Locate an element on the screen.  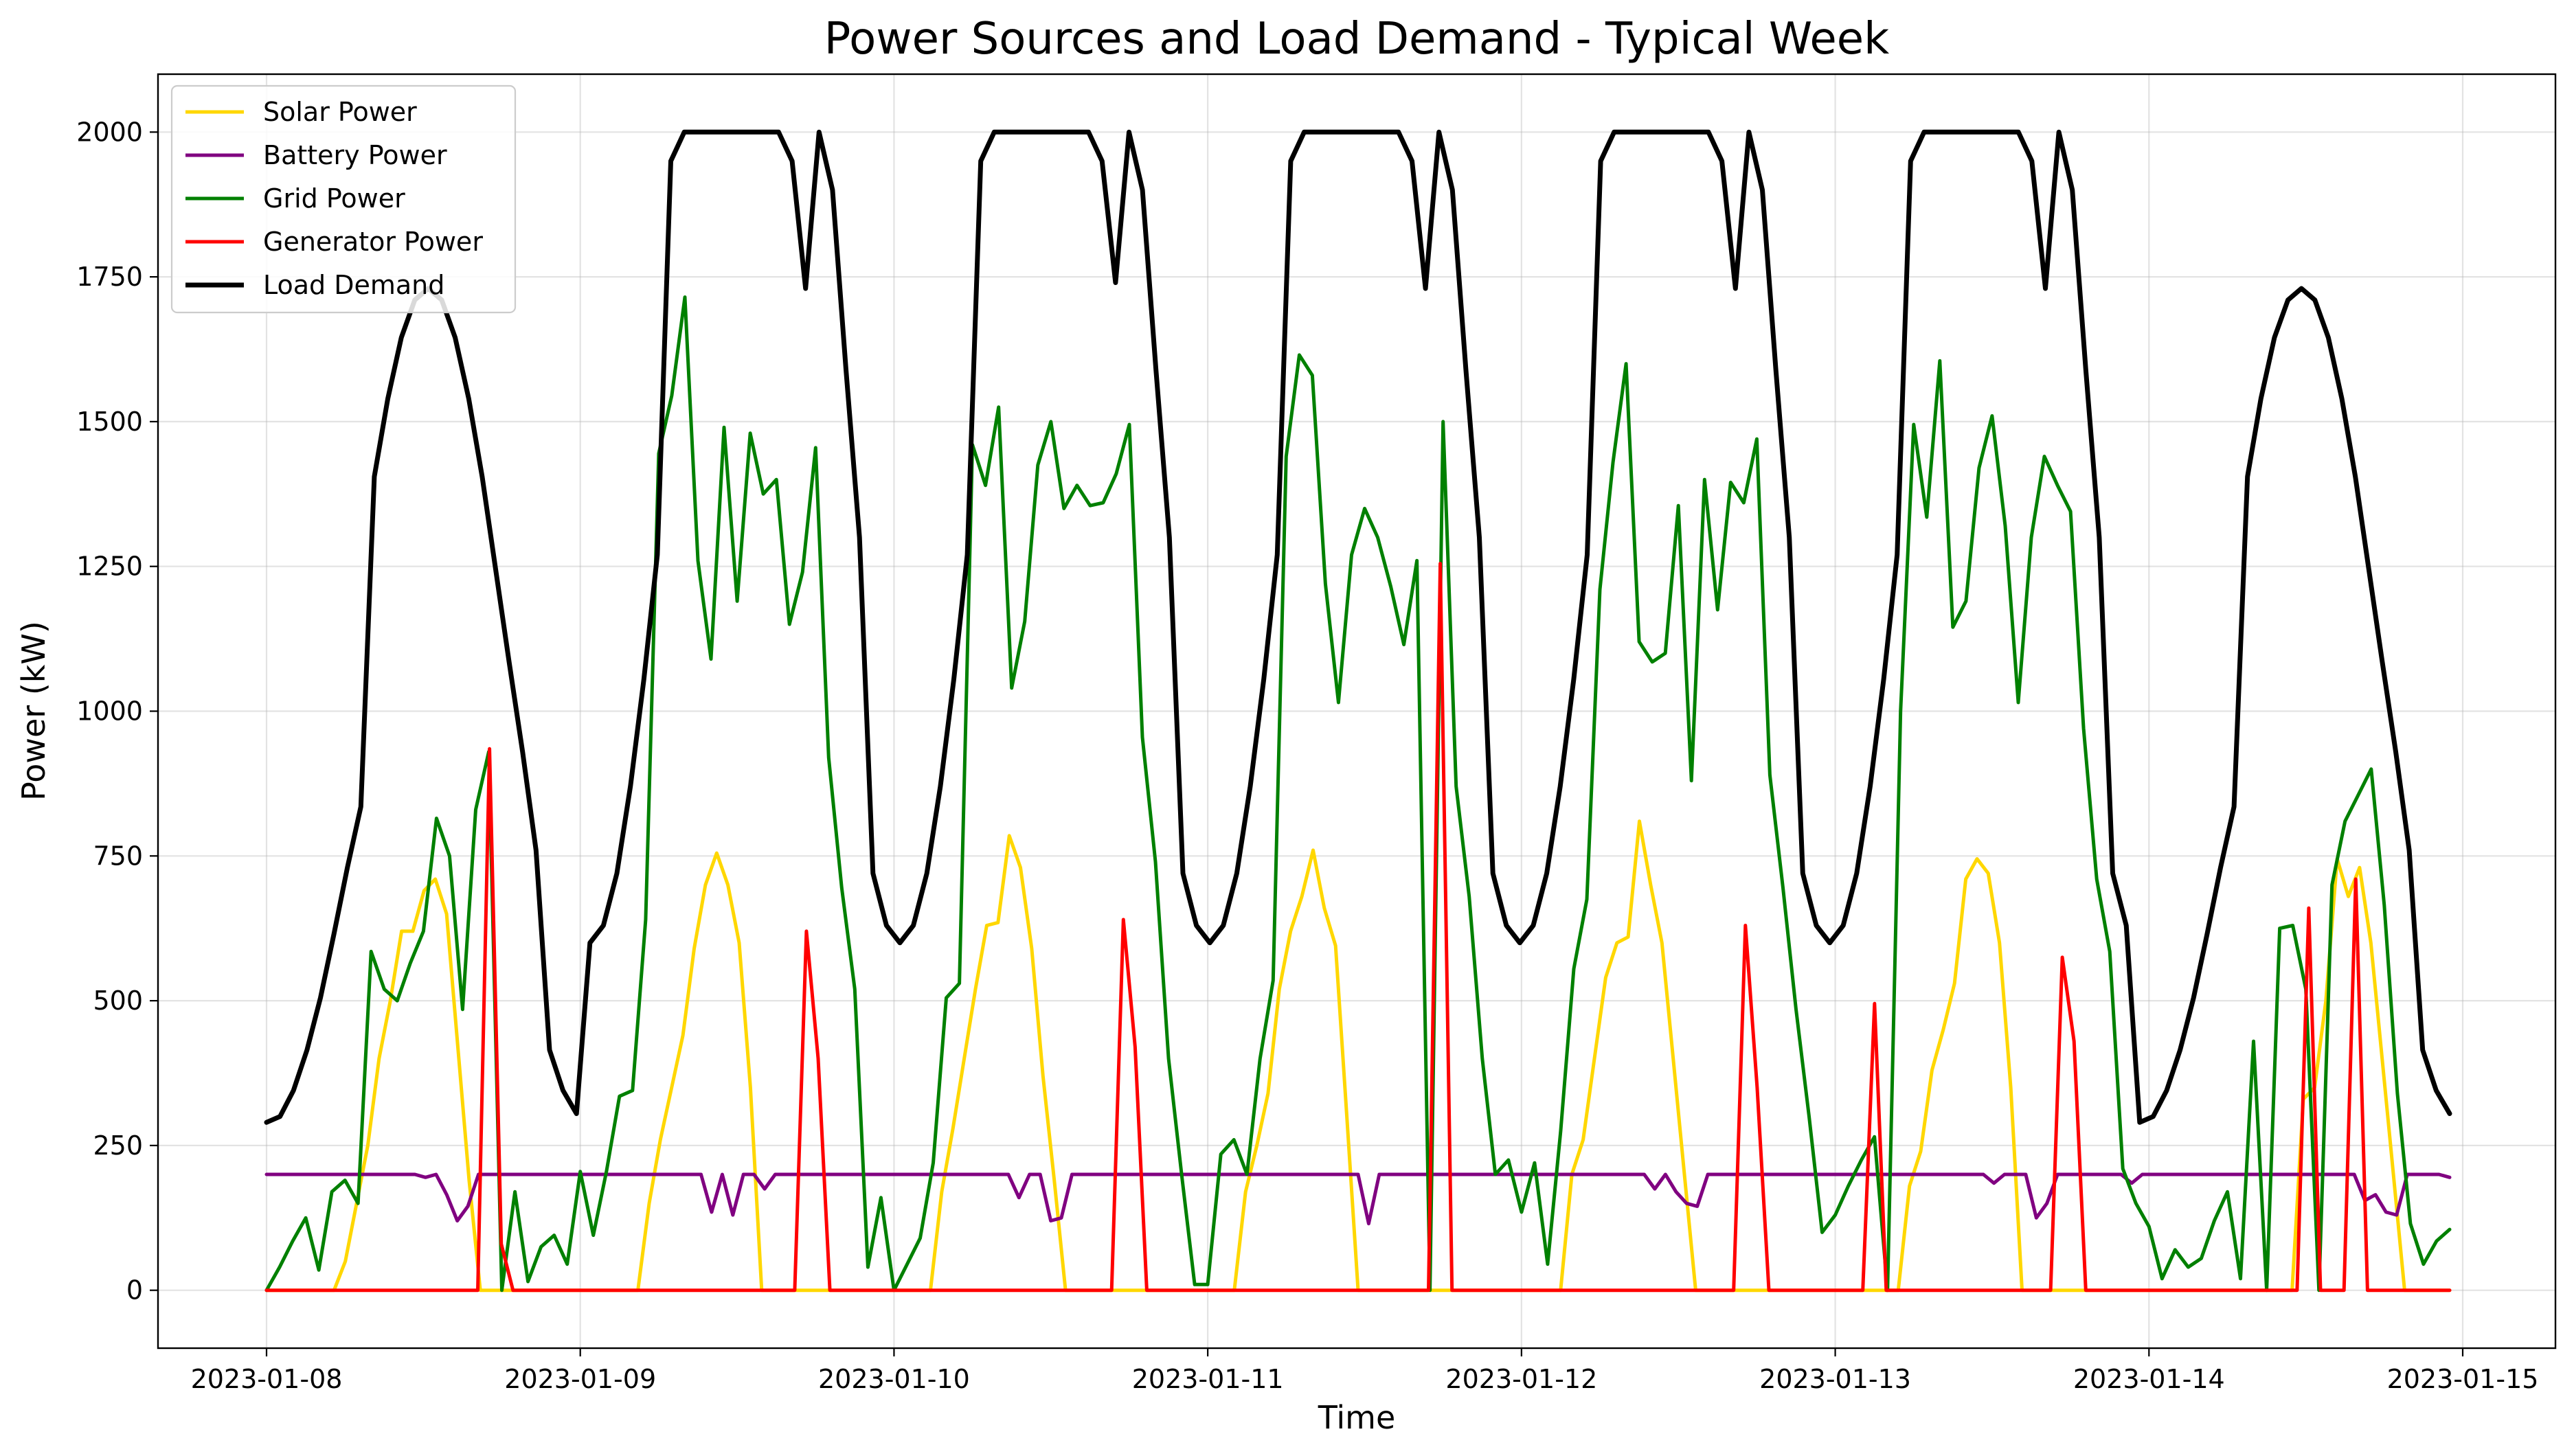
x-tick-label: 2023-01-12 is located at coordinates (1521, 1379).